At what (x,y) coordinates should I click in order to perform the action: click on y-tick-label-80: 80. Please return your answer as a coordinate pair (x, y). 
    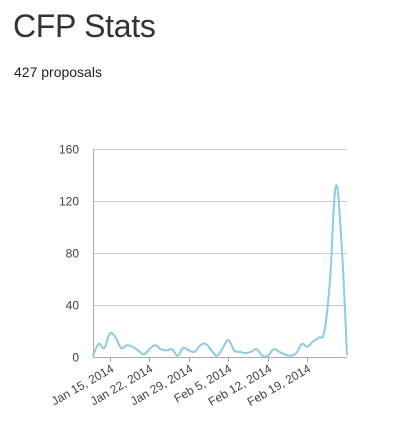
    Looking at the image, I should click on (73, 254).